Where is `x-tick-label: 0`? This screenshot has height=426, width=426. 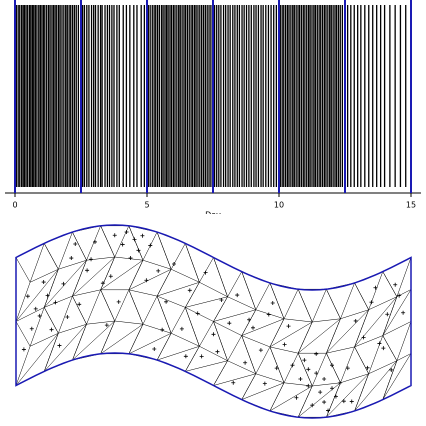
x-tick-label: 0 is located at coordinates (14, 205).